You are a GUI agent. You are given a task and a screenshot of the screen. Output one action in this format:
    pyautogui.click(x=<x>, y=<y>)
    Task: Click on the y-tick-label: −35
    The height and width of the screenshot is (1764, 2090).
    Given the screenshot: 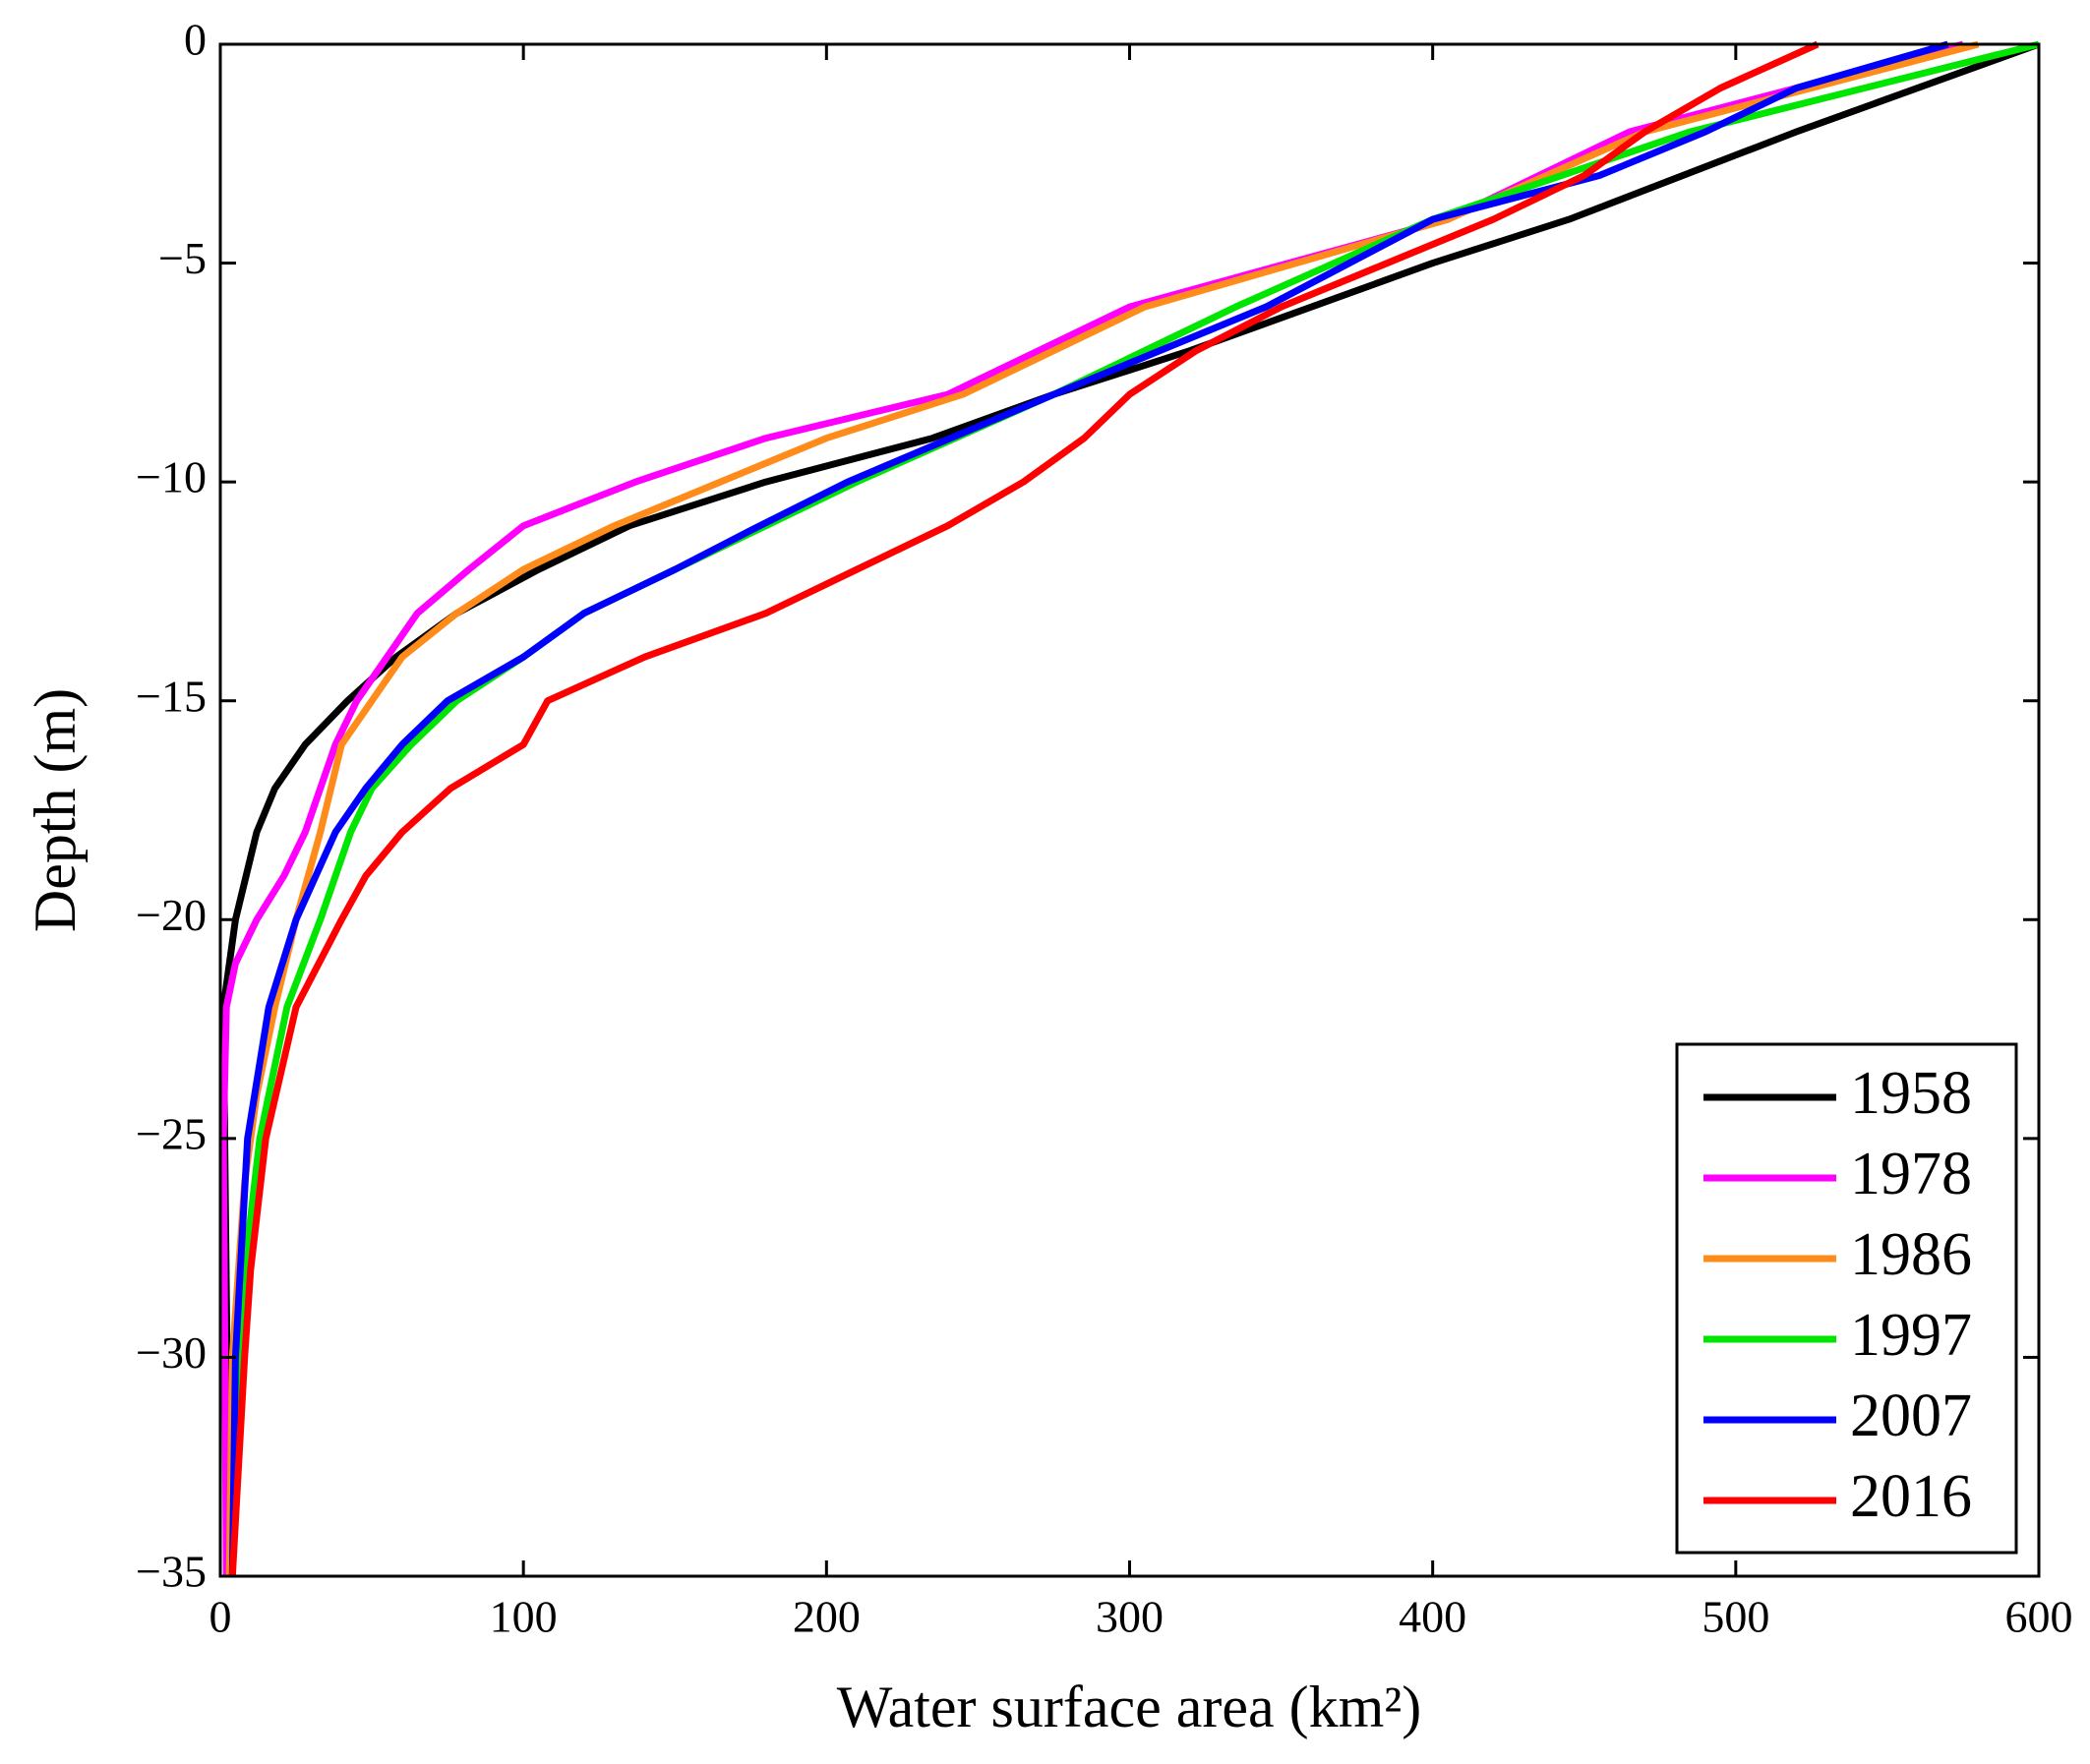 What is the action you would take?
    pyautogui.click(x=172, y=1572)
    